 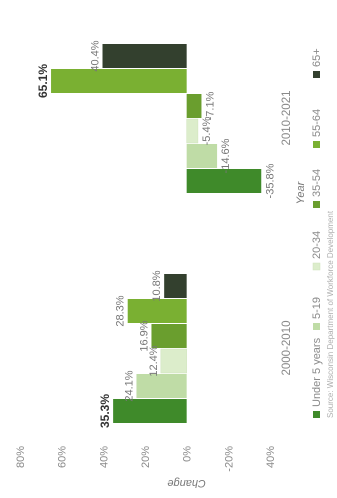 What do you see at coordinates (210, 105) in the screenshot?
I see `data-label: -7.1%` at bounding box center [210, 105].